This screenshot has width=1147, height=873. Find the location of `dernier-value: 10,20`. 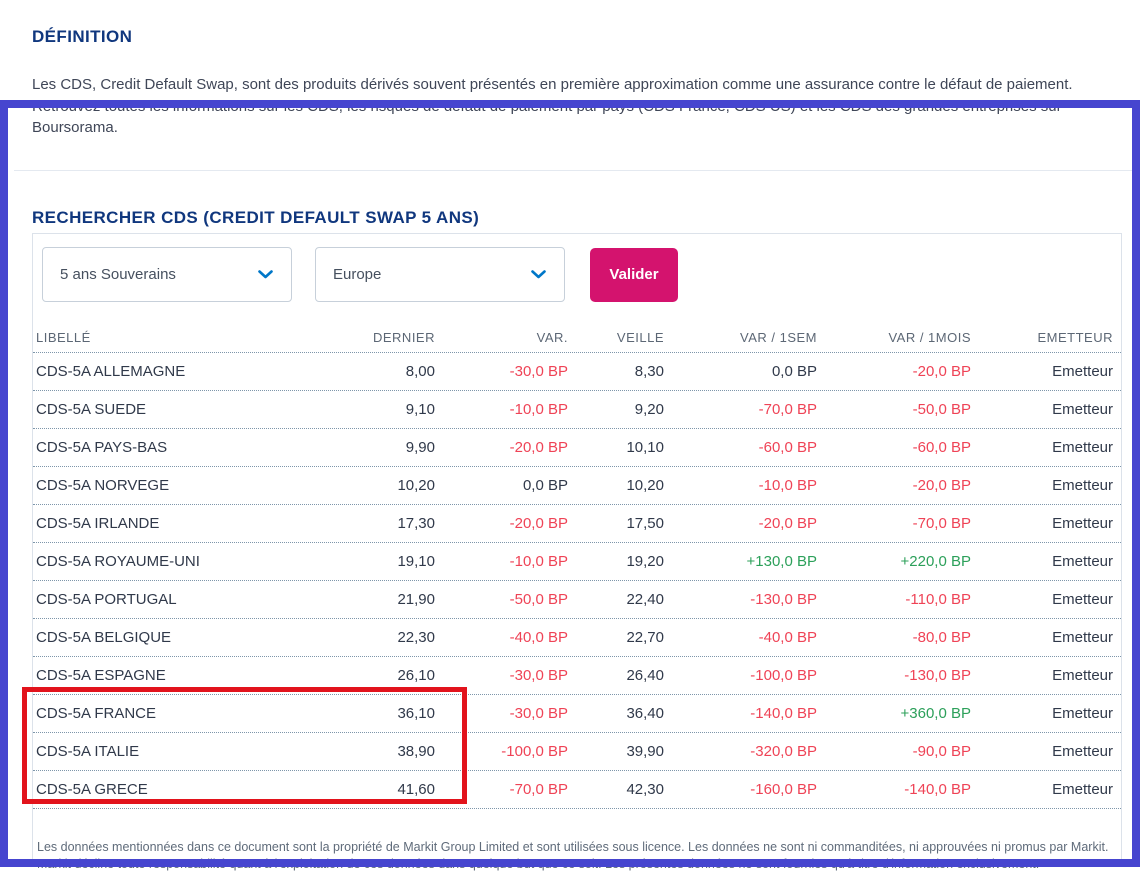

dernier-value: 10,20 is located at coordinates (416, 485).